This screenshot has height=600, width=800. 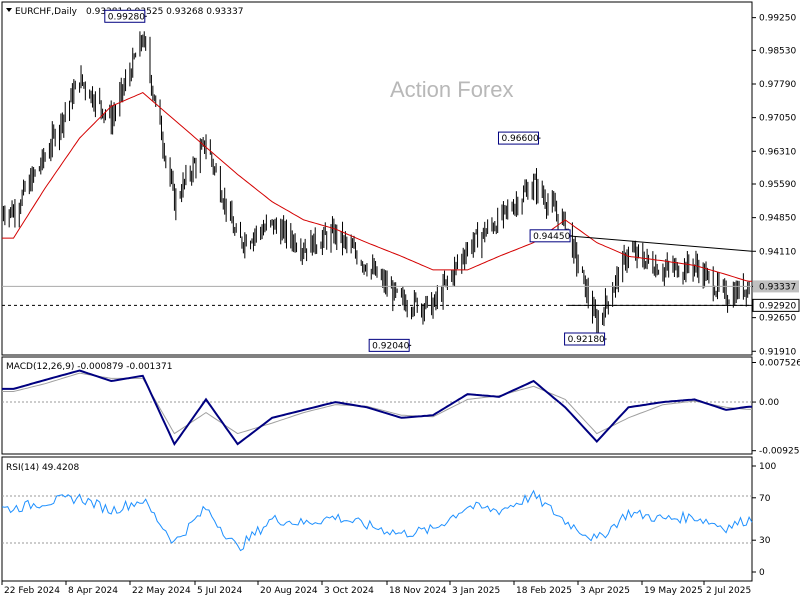 I want to click on price-tick-label: 0.91910, so click(x=777, y=352).